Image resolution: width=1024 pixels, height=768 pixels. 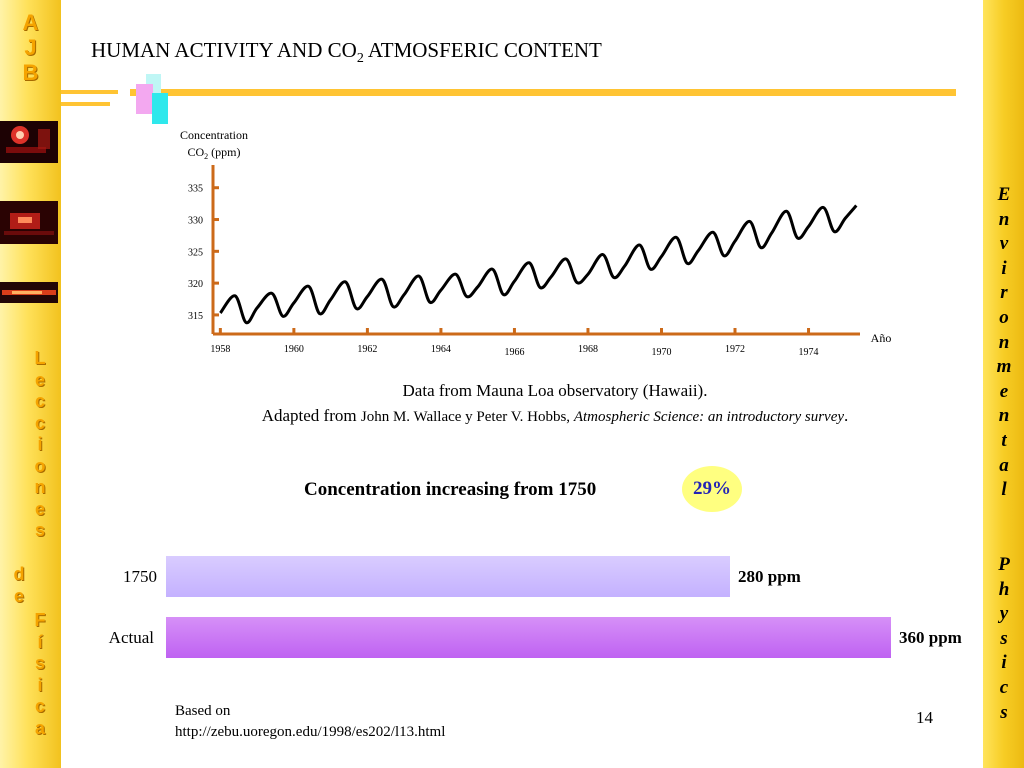 I want to click on x-tick-label: 1966, so click(x=514, y=352).